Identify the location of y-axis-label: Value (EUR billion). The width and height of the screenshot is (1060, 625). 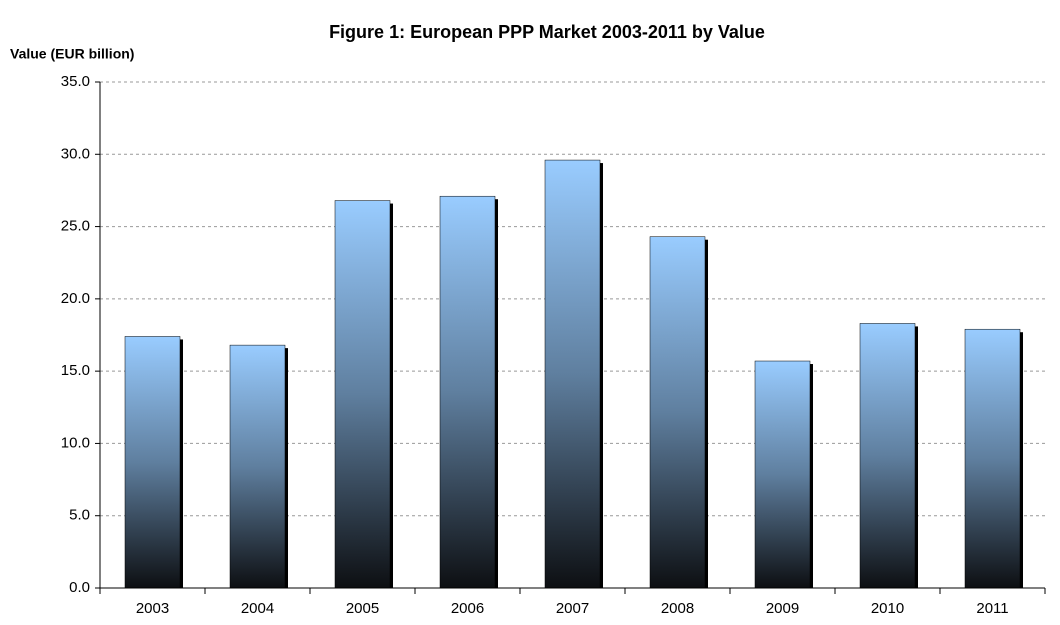
(72, 54).